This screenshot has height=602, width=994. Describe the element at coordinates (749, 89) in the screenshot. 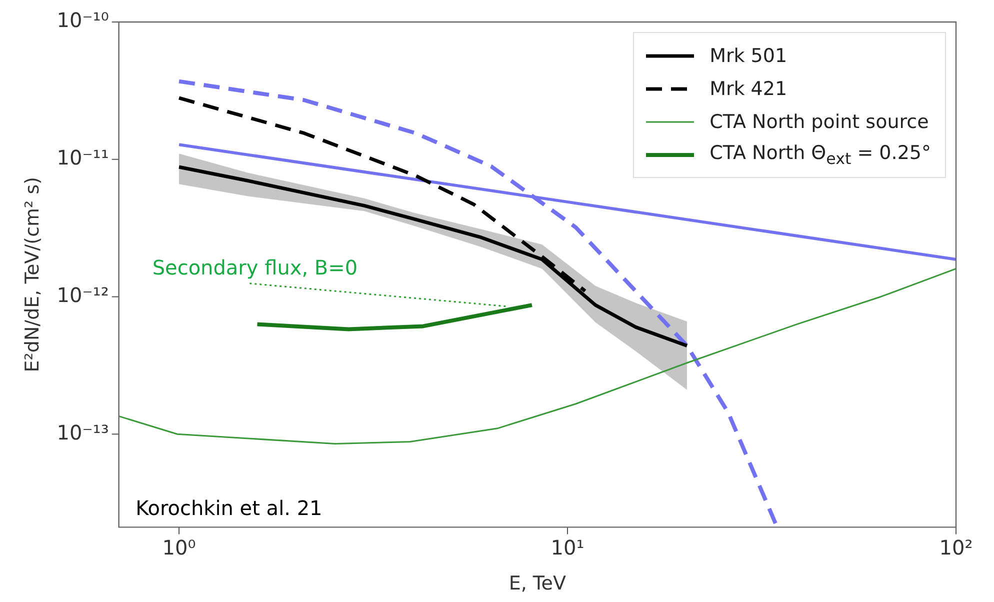

I see `legend-label: Mrk 421` at that location.